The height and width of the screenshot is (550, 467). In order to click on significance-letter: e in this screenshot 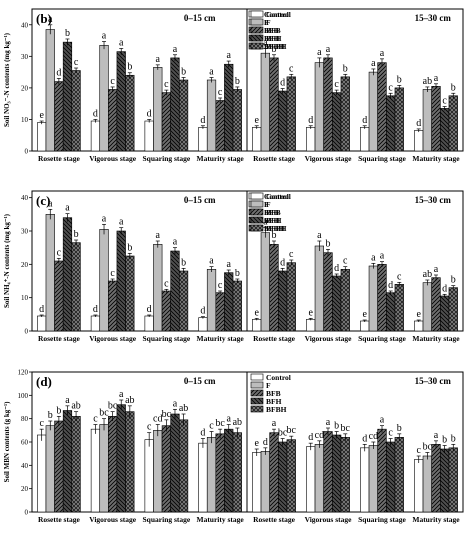, I will do `click(310, 312)`.